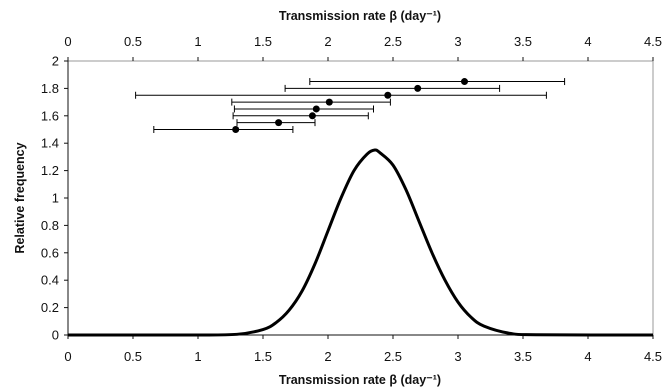 This screenshot has width=669, height=390. What do you see at coordinates (50, 115) in the screenshot?
I see `y-tick-label: 1.6` at bounding box center [50, 115].